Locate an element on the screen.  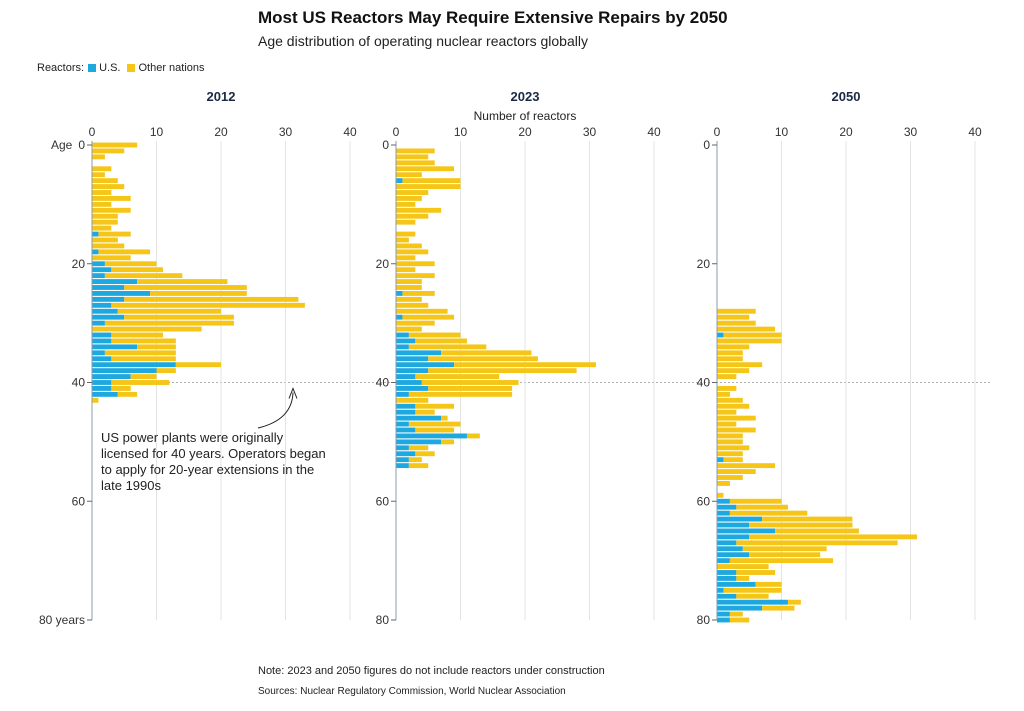
annotation-text-line: US power plants were originally is located at coordinates (192, 437).